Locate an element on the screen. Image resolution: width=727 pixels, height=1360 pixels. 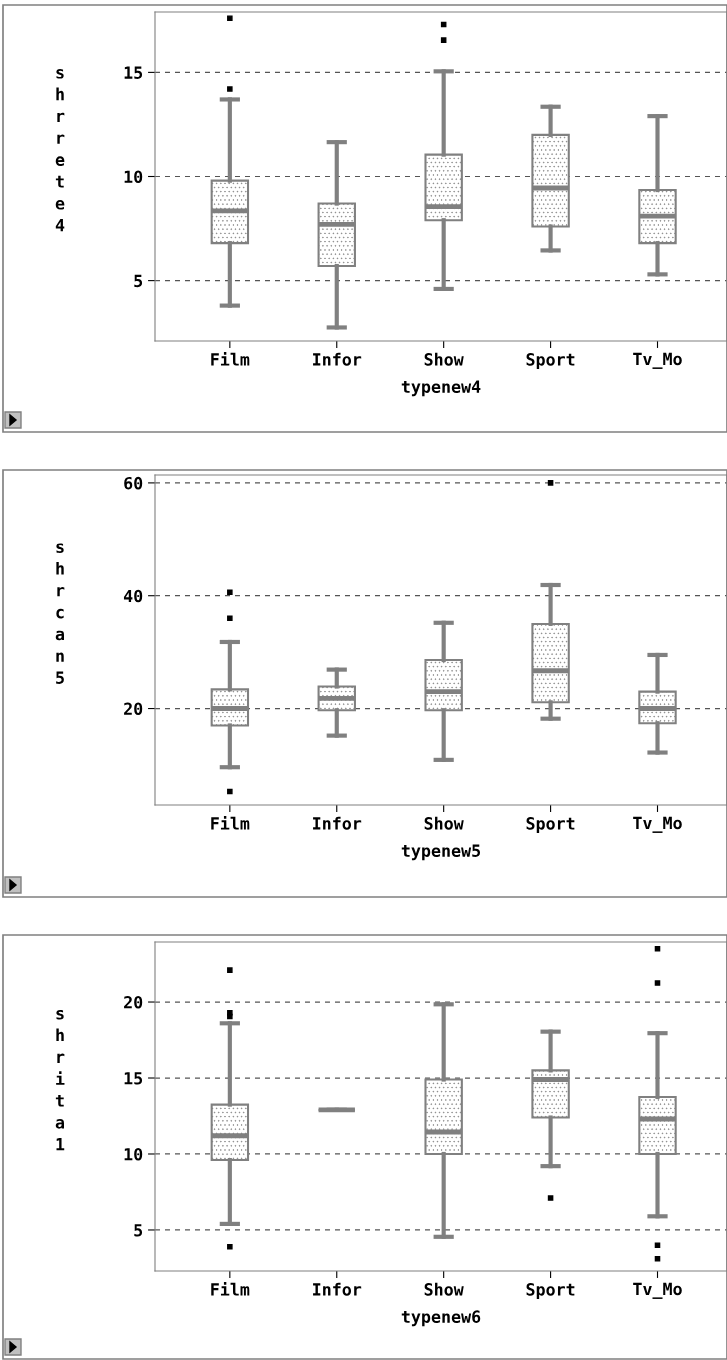
y-tick-label: 40 is located at coordinates (133, 596).